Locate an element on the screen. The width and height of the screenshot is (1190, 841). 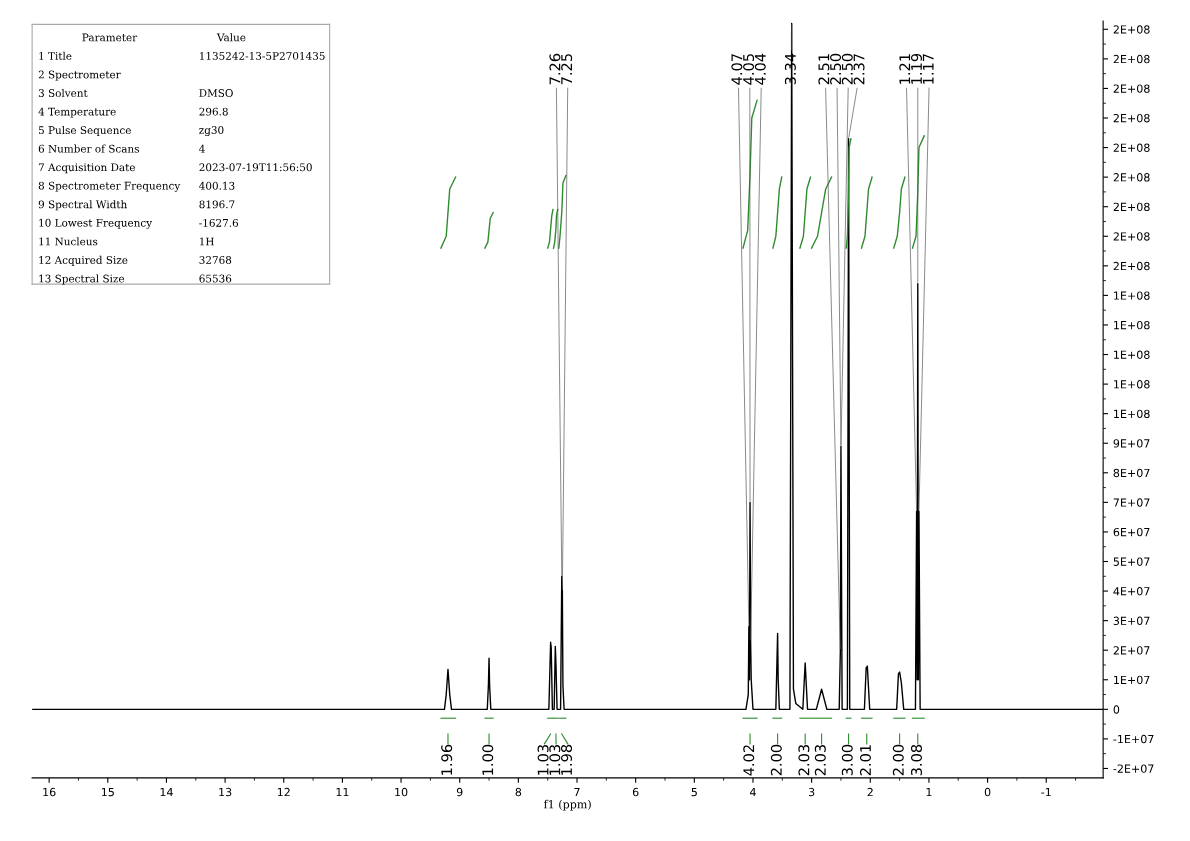
x-tick-label: 15 is located at coordinates (107, 792).